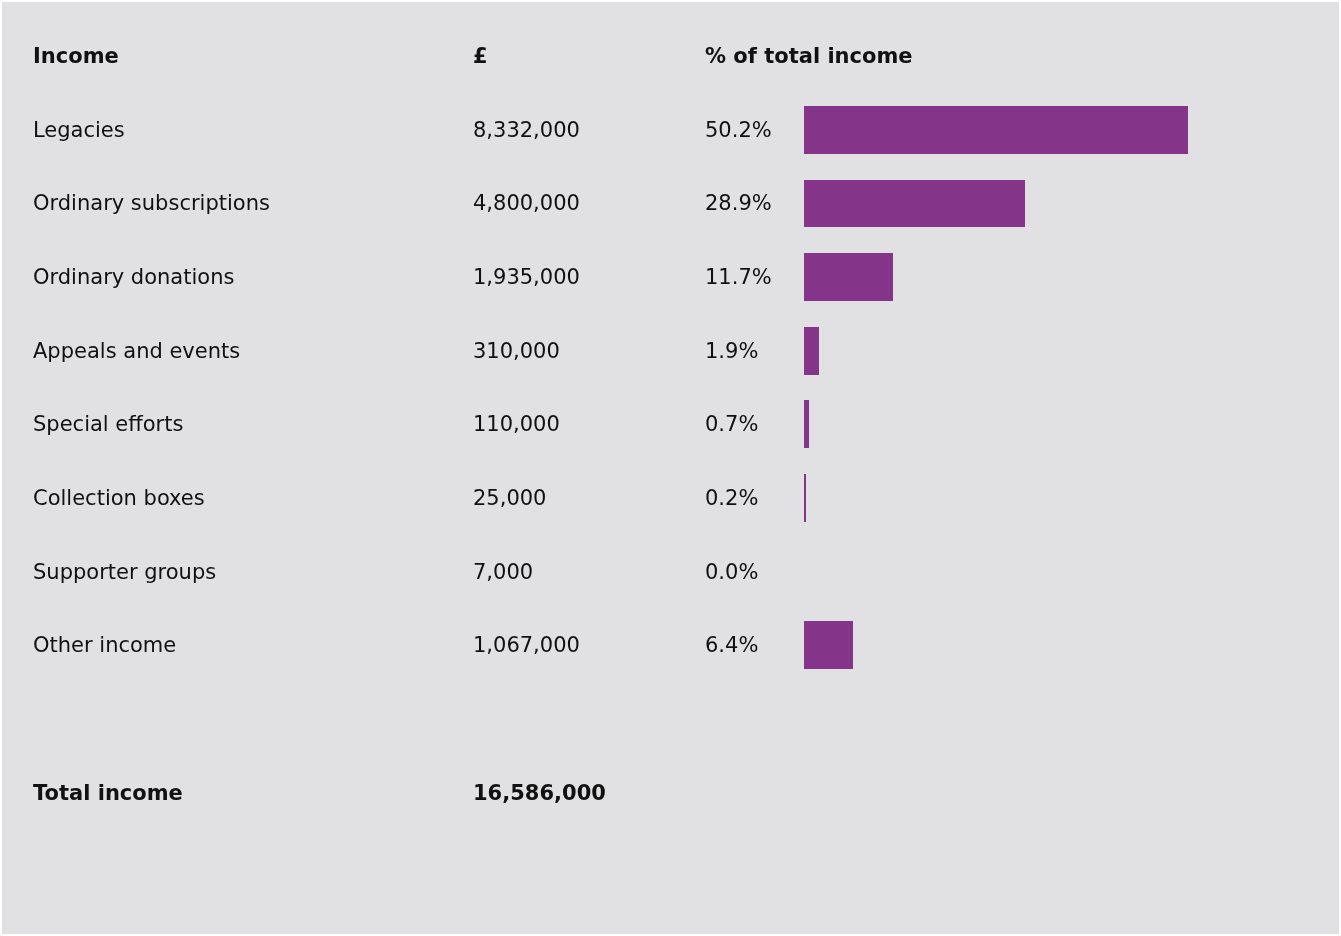 The width and height of the screenshot is (1341, 936). Describe the element at coordinates (539, 793) in the screenshot. I see `text: 16,586,000` at that location.